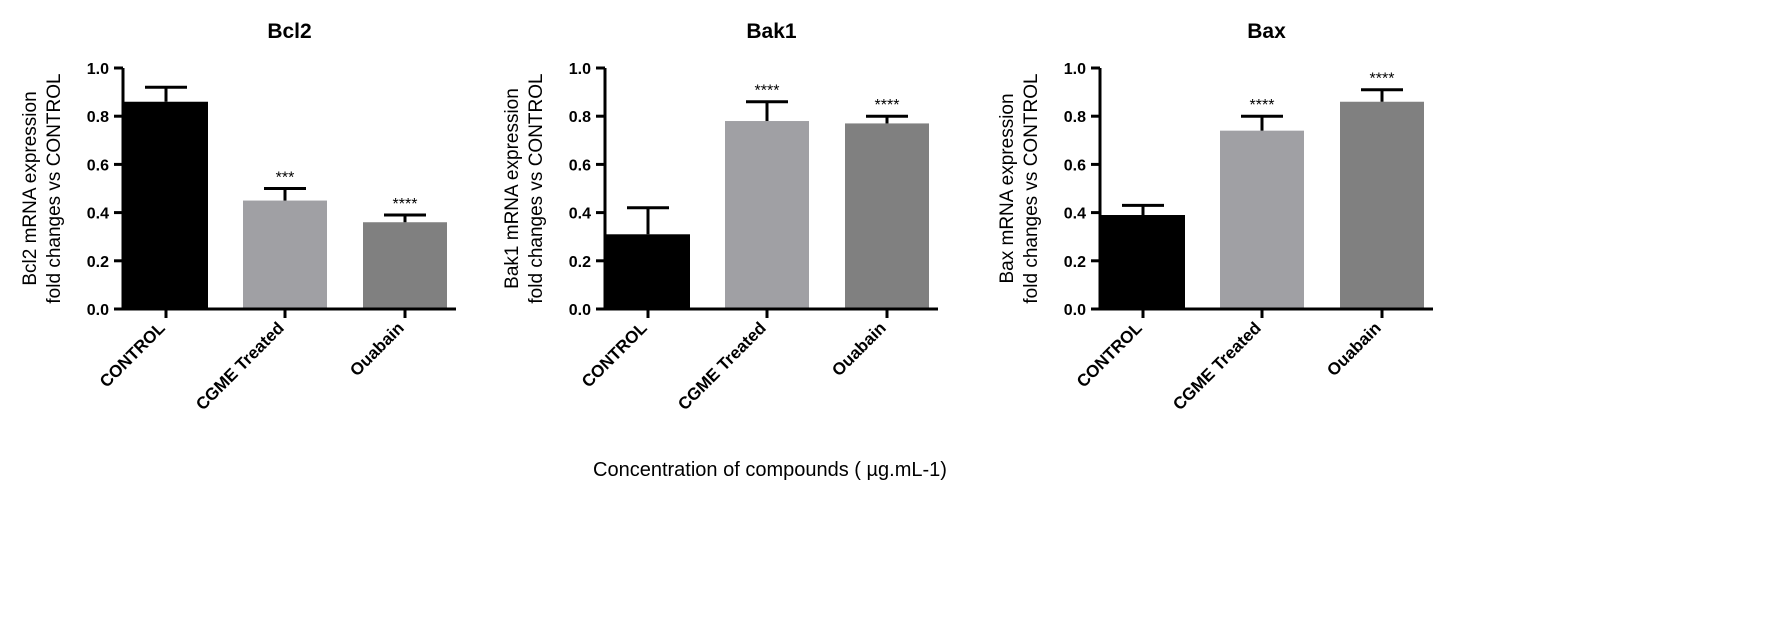 The width and height of the screenshot is (1772, 619). What do you see at coordinates (285, 178) in the screenshot?
I see `significance-marker: ***` at bounding box center [285, 178].